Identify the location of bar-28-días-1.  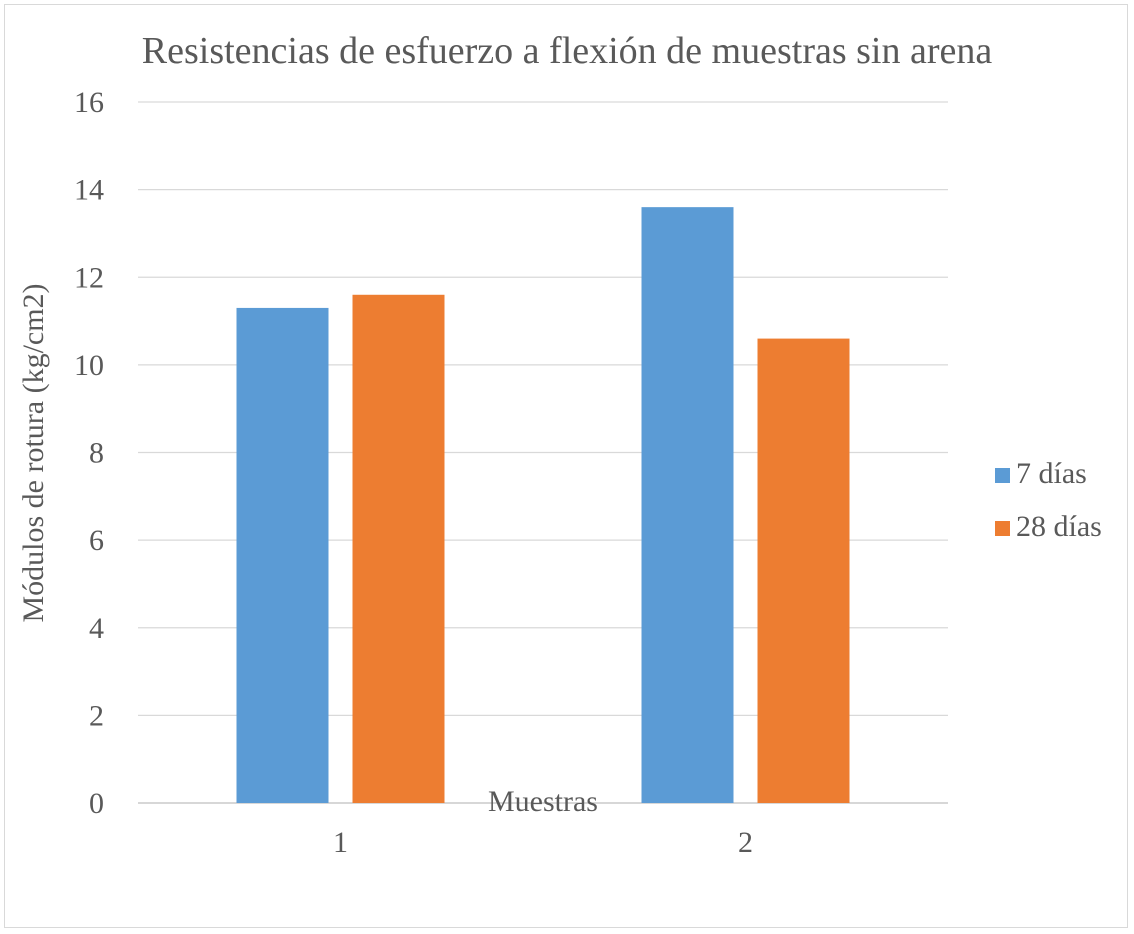
(398, 548).